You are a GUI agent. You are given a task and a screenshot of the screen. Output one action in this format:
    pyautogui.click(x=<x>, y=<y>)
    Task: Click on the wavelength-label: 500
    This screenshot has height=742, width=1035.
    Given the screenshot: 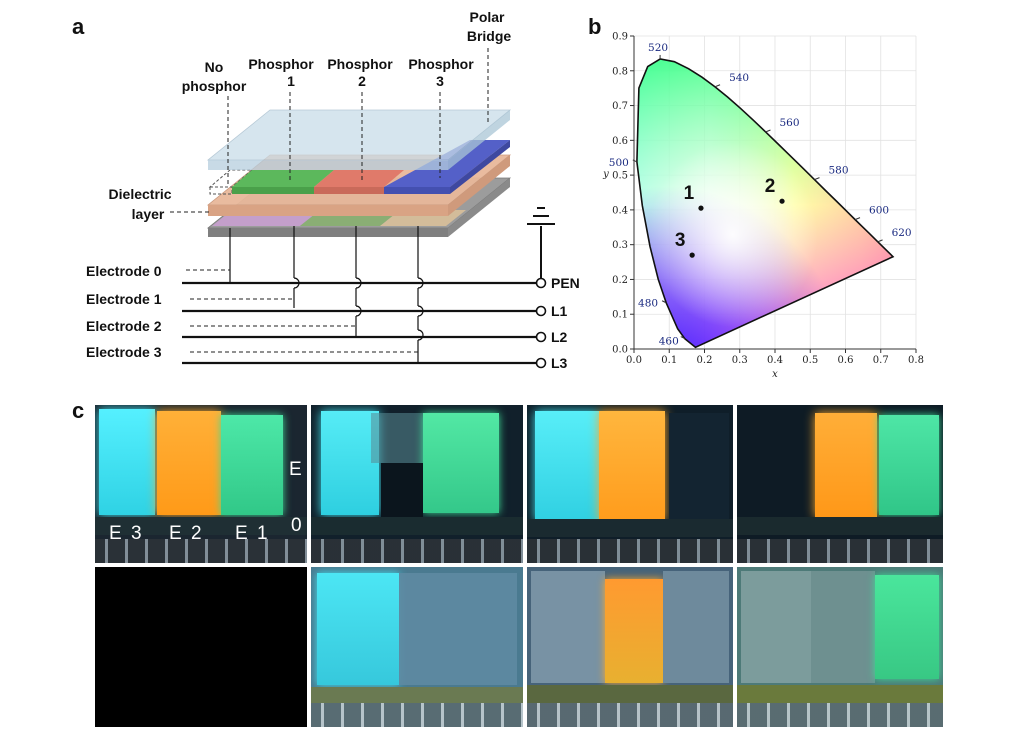 What is the action you would take?
    pyautogui.click(x=619, y=163)
    